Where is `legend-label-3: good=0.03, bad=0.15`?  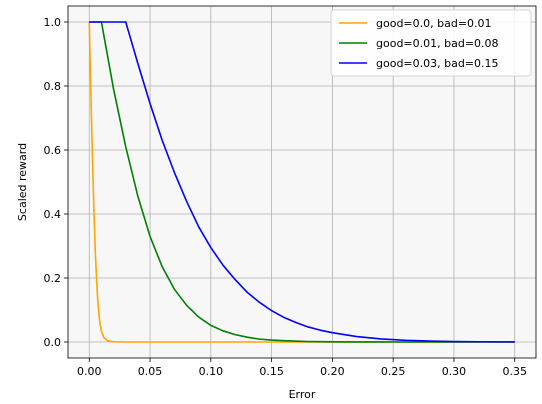
legend-label-3: good=0.03, bad=0.15 is located at coordinates (437, 63).